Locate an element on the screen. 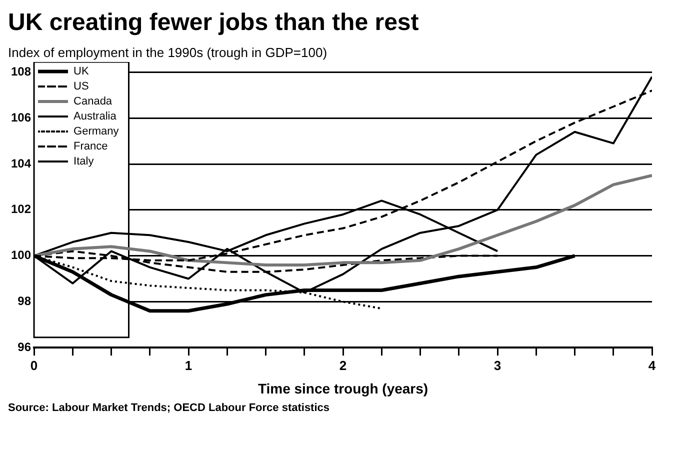 The image size is (680, 472). x-tick-label: 4 is located at coordinates (652, 365).